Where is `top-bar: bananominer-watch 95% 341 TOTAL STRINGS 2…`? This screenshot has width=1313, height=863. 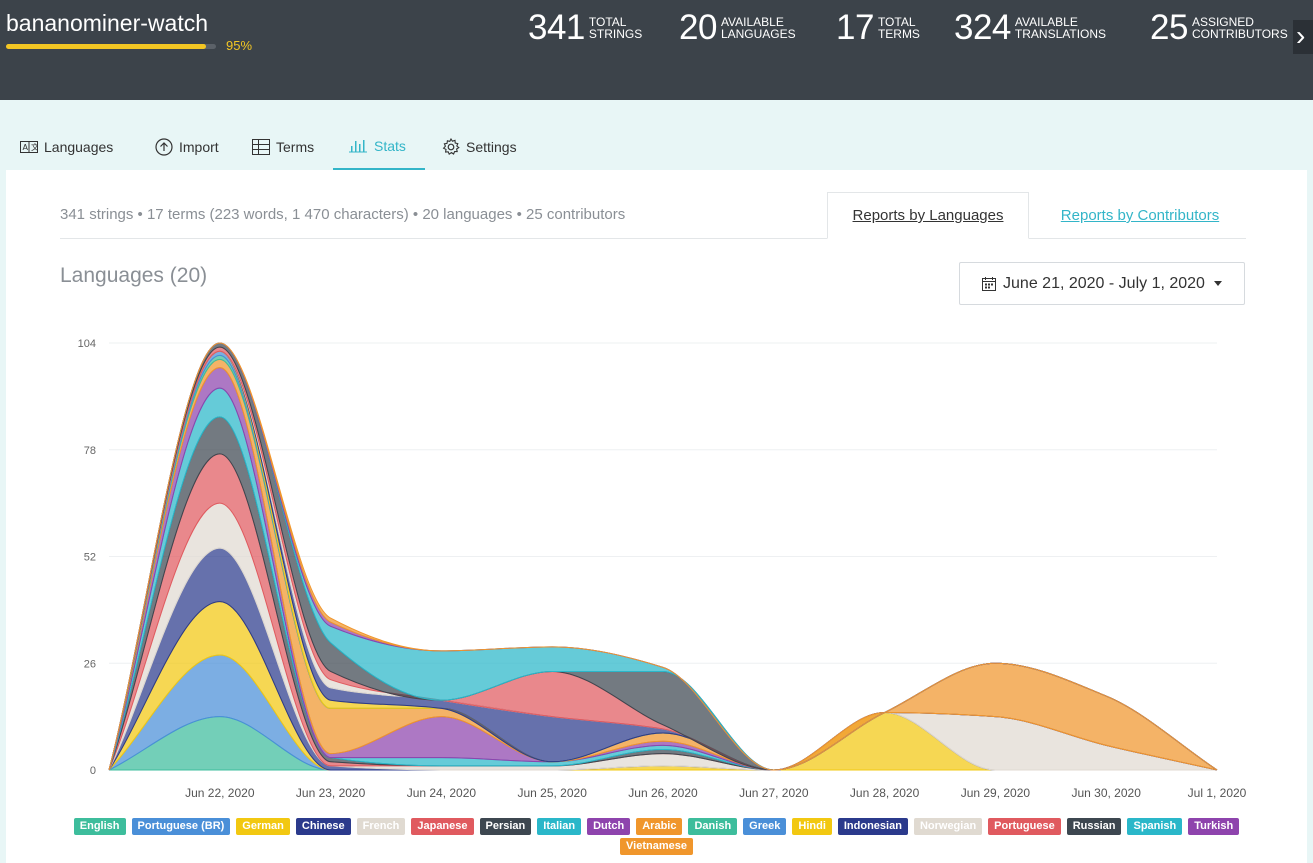
top-bar: bananominer-watch 95% 341 TOTAL STRINGS 2… is located at coordinates (656, 50).